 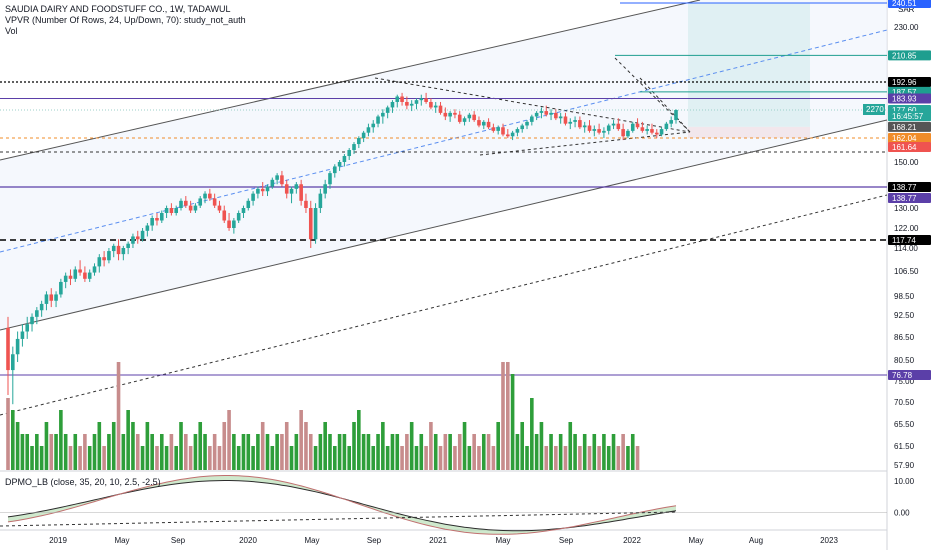 What do you see at coordinates (909, 375) in the screenshot?
I see `price-tag: 76.78` at bounding box center [909, 375].